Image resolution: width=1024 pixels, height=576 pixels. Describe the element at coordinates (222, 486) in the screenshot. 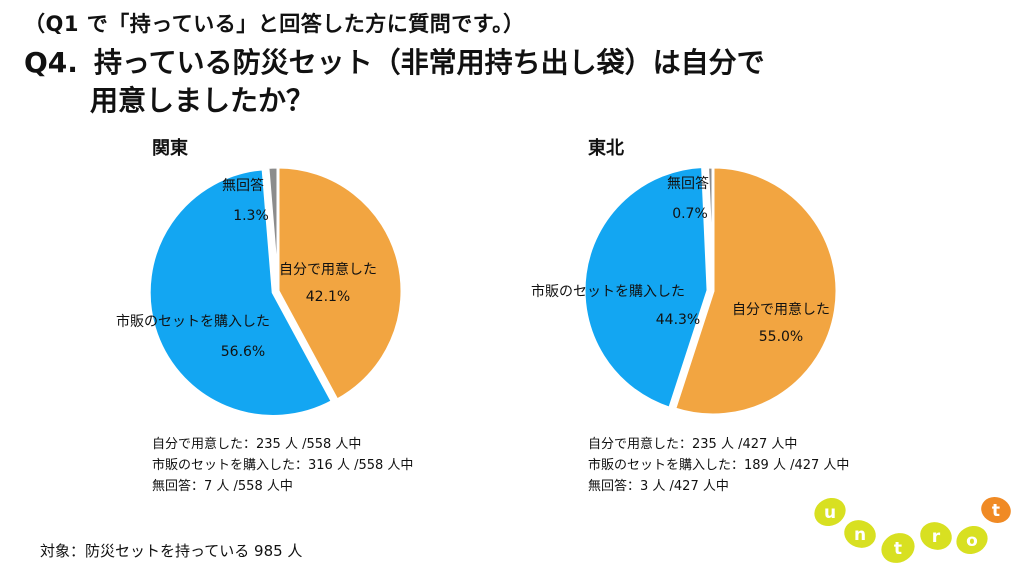

I see `count-line: 無回答：7 人 /558 人中` at that location.